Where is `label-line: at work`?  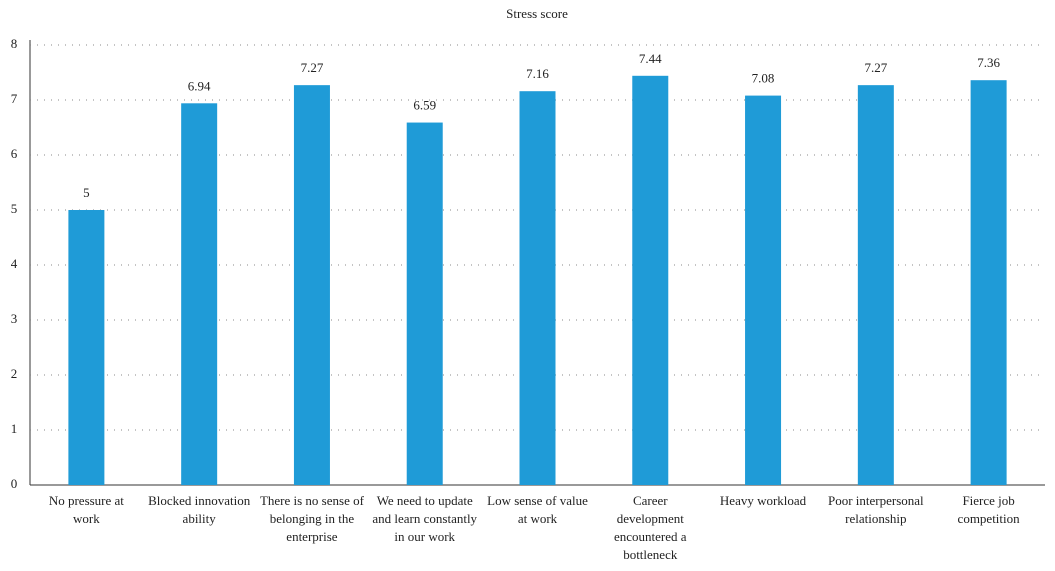 label-line: at work is located at coordinates (538, 518).